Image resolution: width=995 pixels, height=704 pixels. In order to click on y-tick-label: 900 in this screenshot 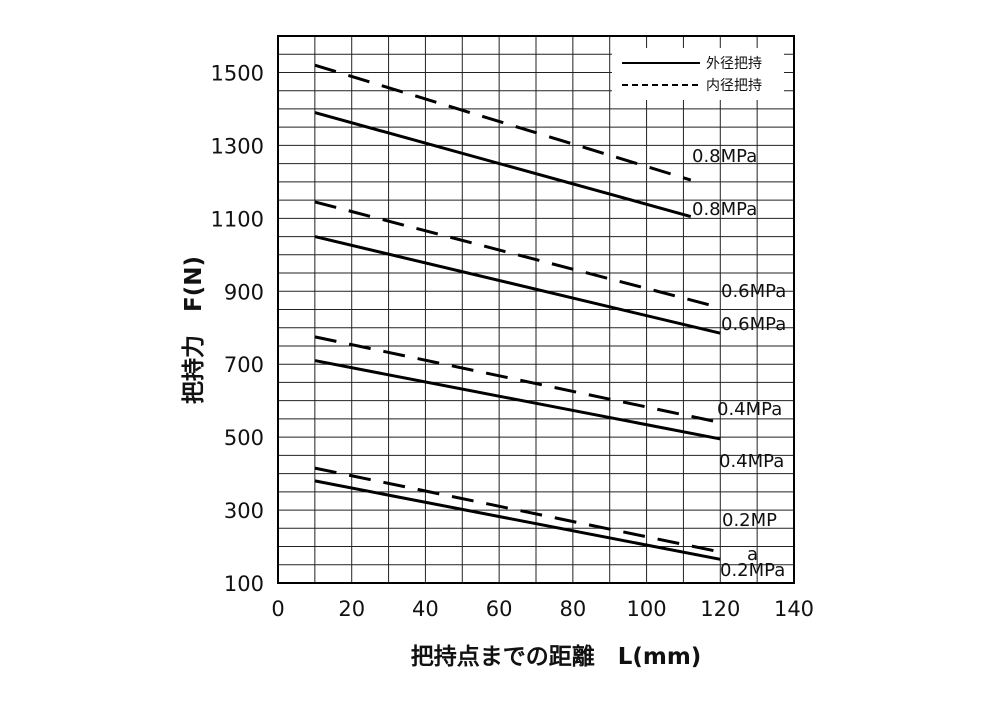, I will do `click(244, 292)`.